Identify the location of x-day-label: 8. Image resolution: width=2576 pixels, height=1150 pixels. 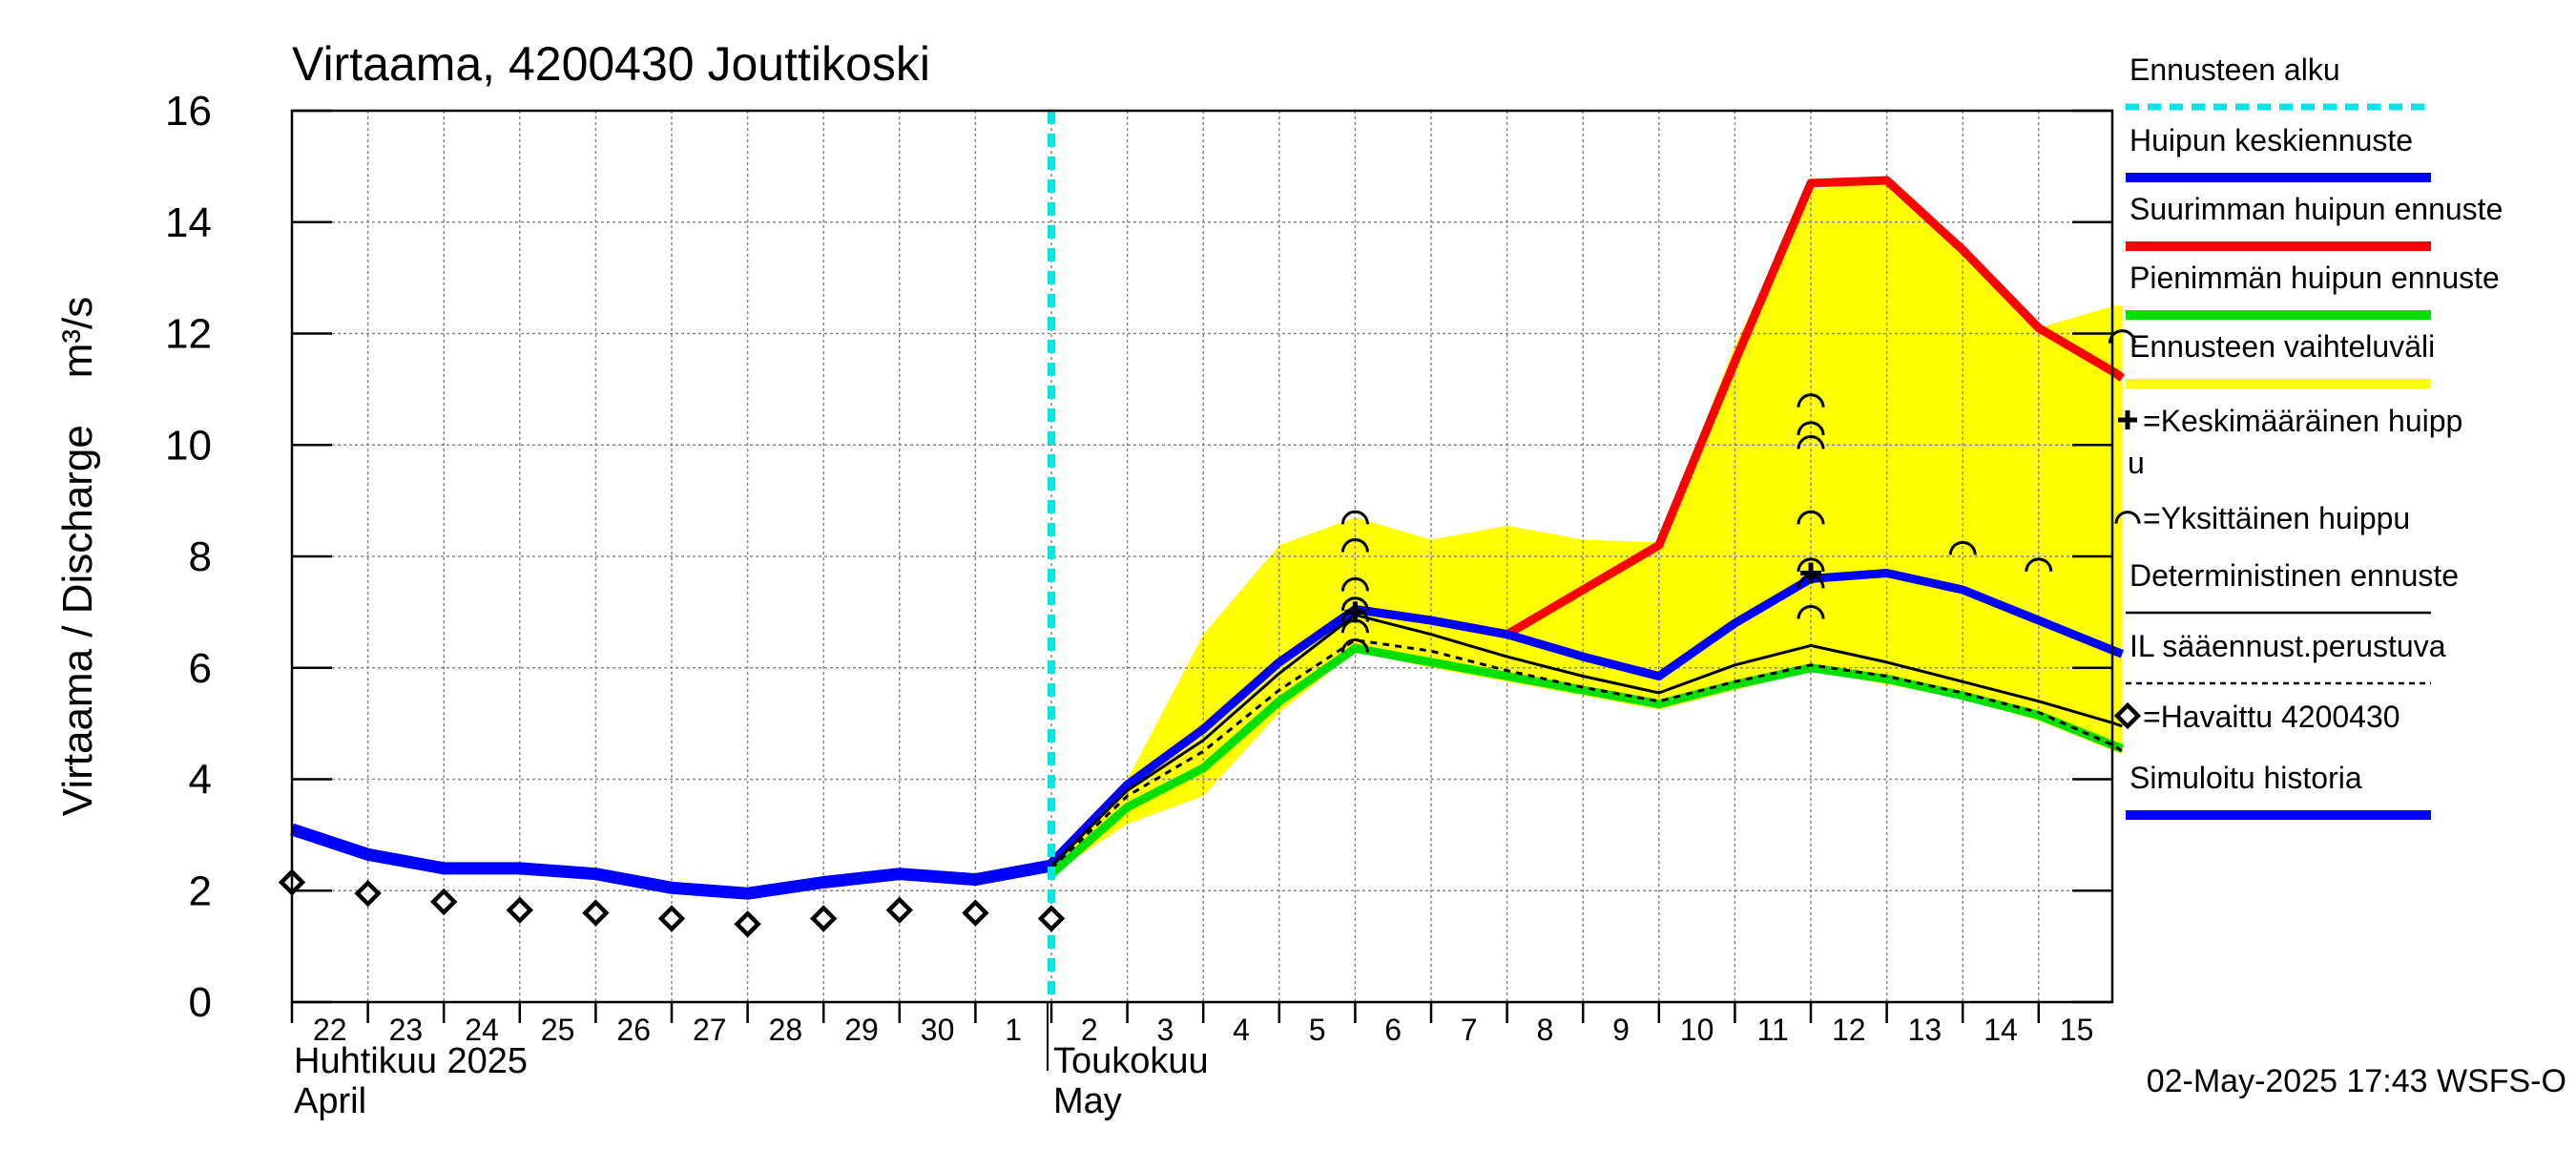
(1545, 1030).